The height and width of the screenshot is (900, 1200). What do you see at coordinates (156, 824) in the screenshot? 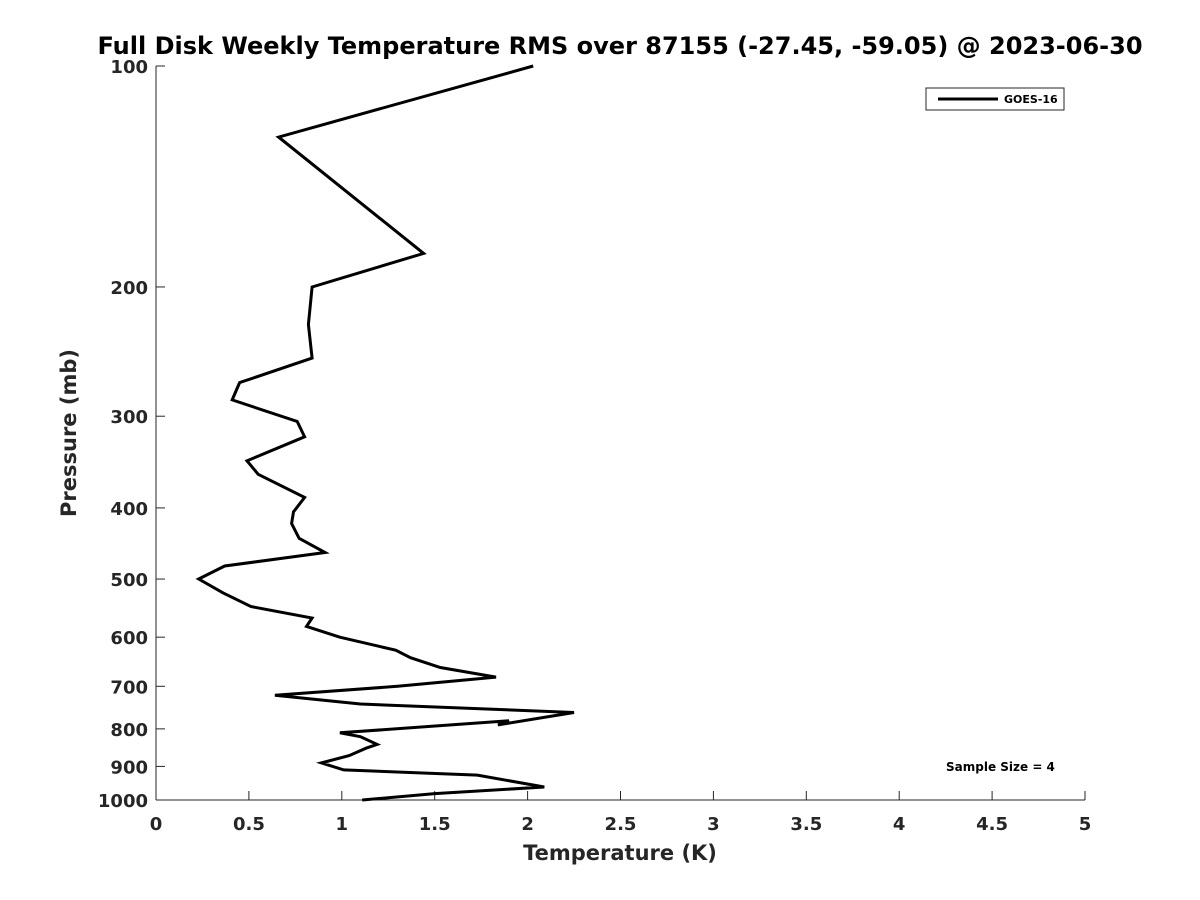
I see `x-tick-label: 0` at bounding box center [156, 824].